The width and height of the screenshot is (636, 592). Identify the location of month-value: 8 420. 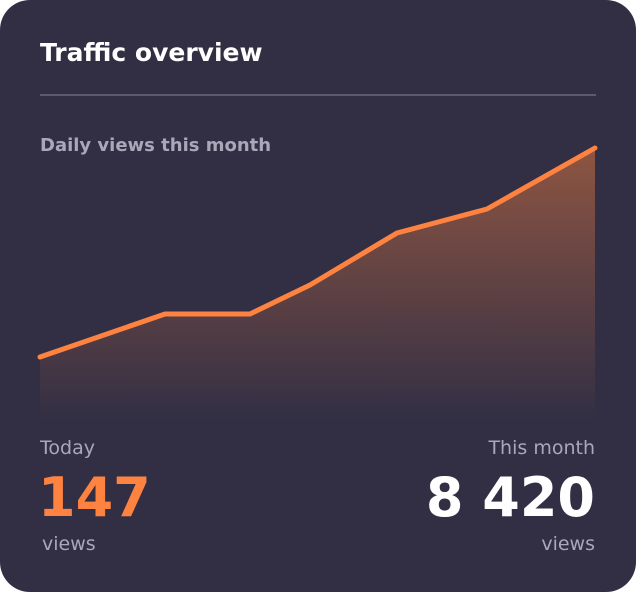
(510, 497).